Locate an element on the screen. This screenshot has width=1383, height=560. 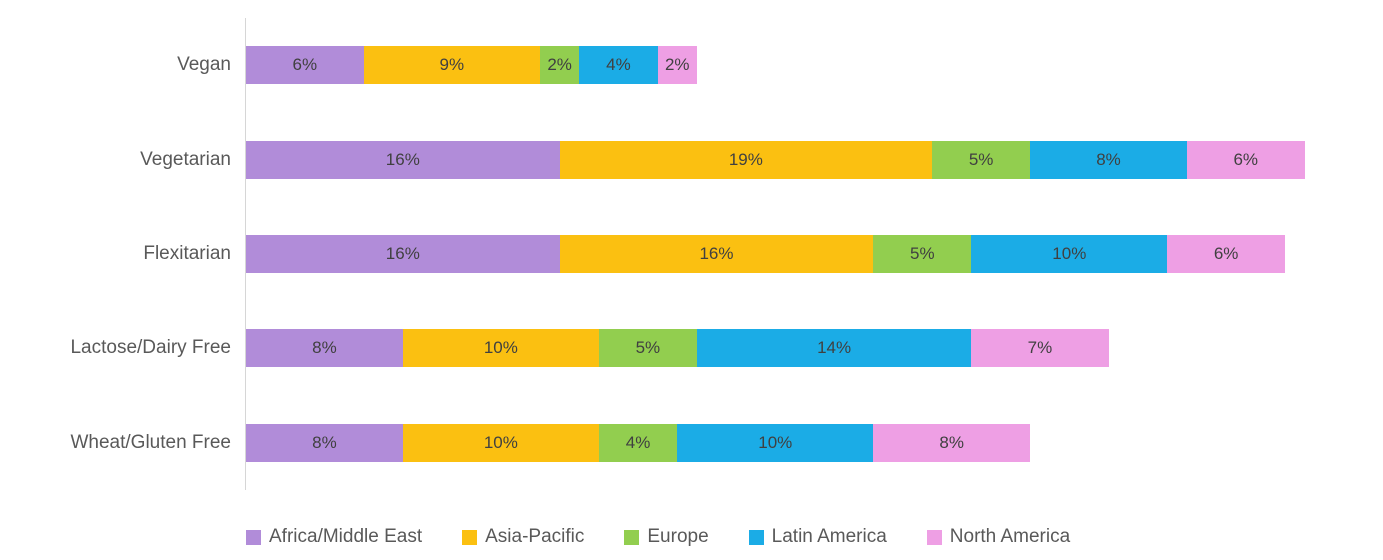
legend-label: Europe is located at coordinates (678, 536).